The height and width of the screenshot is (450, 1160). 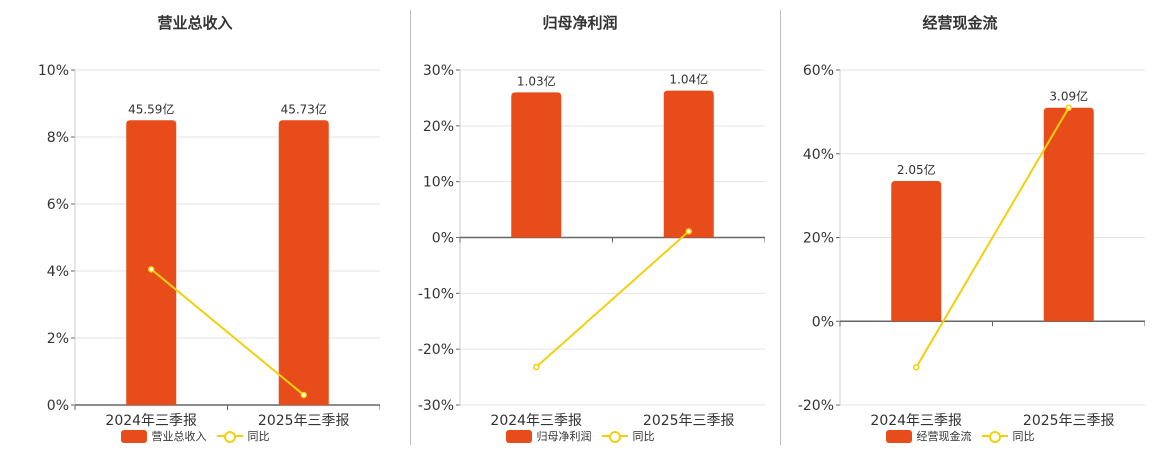 I want to click on legend-item-bar: 营业总收入, so click(x=163, y=436).